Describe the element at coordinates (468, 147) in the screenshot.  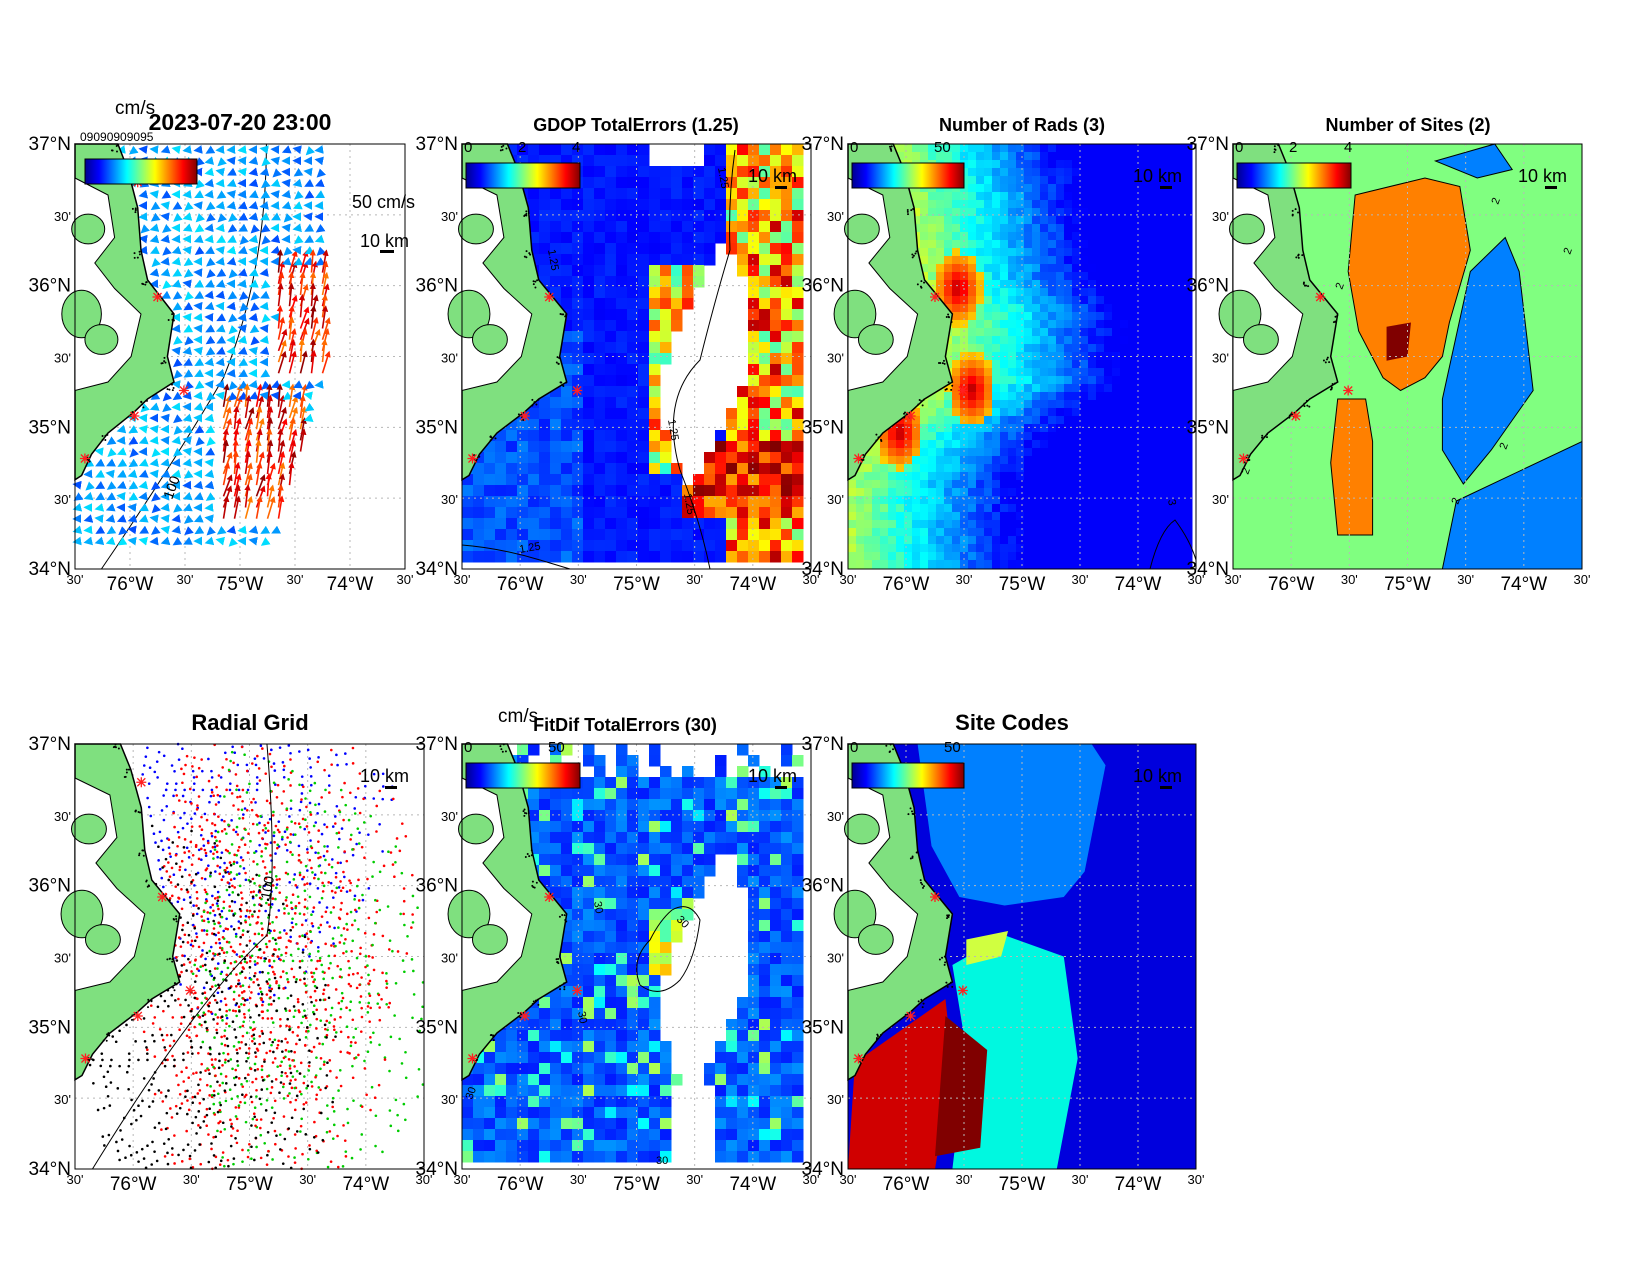
I see `colorbar-tick: 0` at that location.